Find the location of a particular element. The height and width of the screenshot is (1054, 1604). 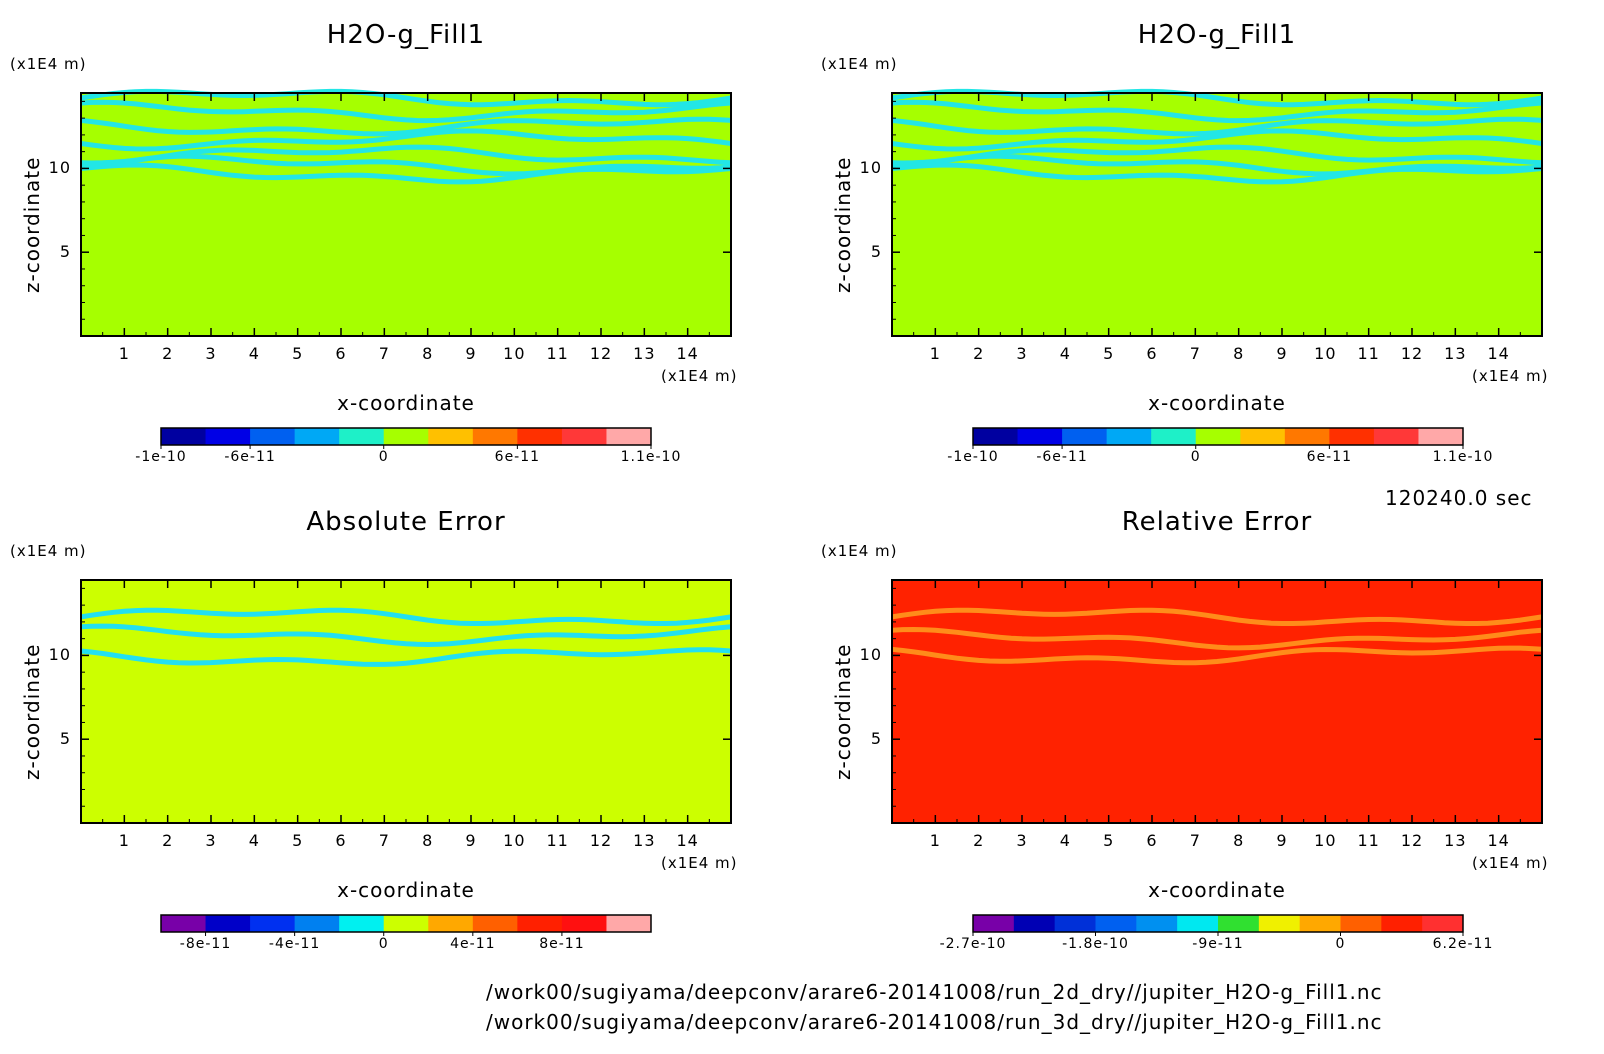

colorbar-label: -1.8e-10 is located at coordinates (1095, 944).